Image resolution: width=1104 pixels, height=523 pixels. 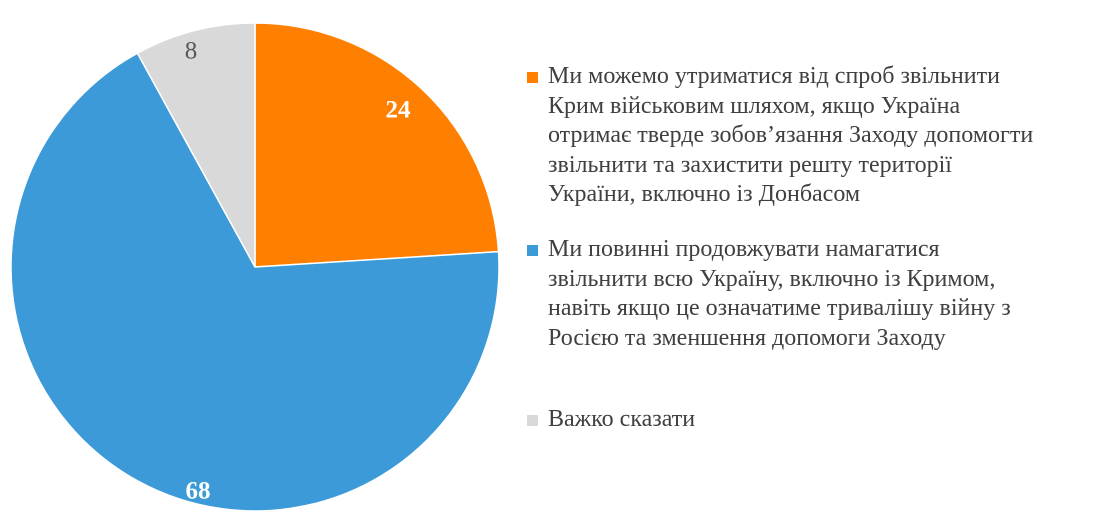 What do you see at coordinates (377, 145) in the screenshot?
I see `pie-slice-hold-back` at bounding box center [377, 145].